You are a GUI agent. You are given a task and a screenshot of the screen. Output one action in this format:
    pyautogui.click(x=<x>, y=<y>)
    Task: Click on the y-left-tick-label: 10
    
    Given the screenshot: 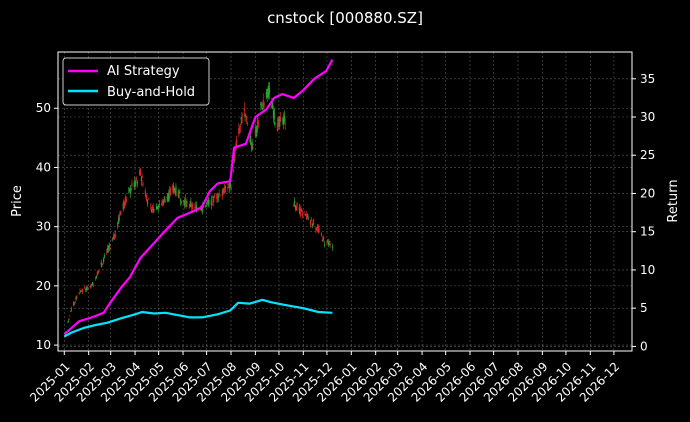 What is the action you would take?
    pyautogui.click(x=43, y=345)
    